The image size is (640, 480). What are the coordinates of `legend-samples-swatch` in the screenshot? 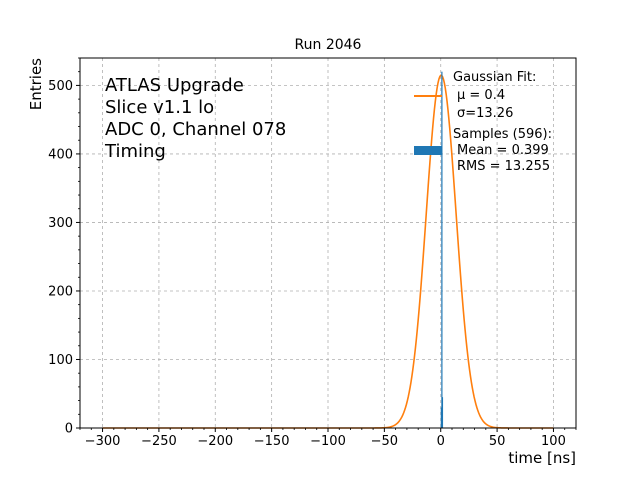 It's located at (428, 150).